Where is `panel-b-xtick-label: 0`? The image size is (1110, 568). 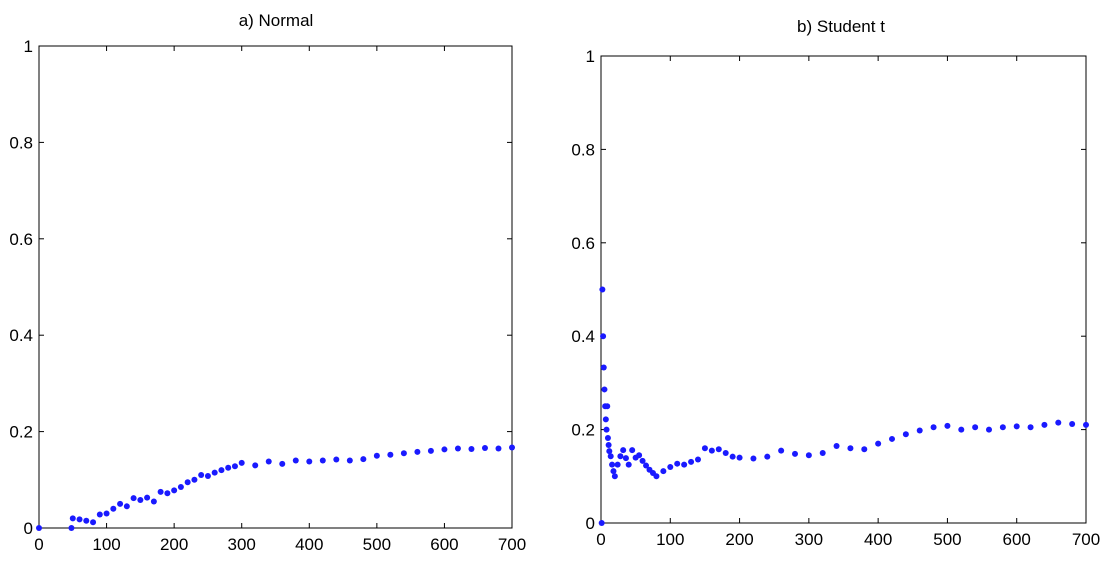 panel-b-xtick-label: 0 is located at coordinates (600, 539).